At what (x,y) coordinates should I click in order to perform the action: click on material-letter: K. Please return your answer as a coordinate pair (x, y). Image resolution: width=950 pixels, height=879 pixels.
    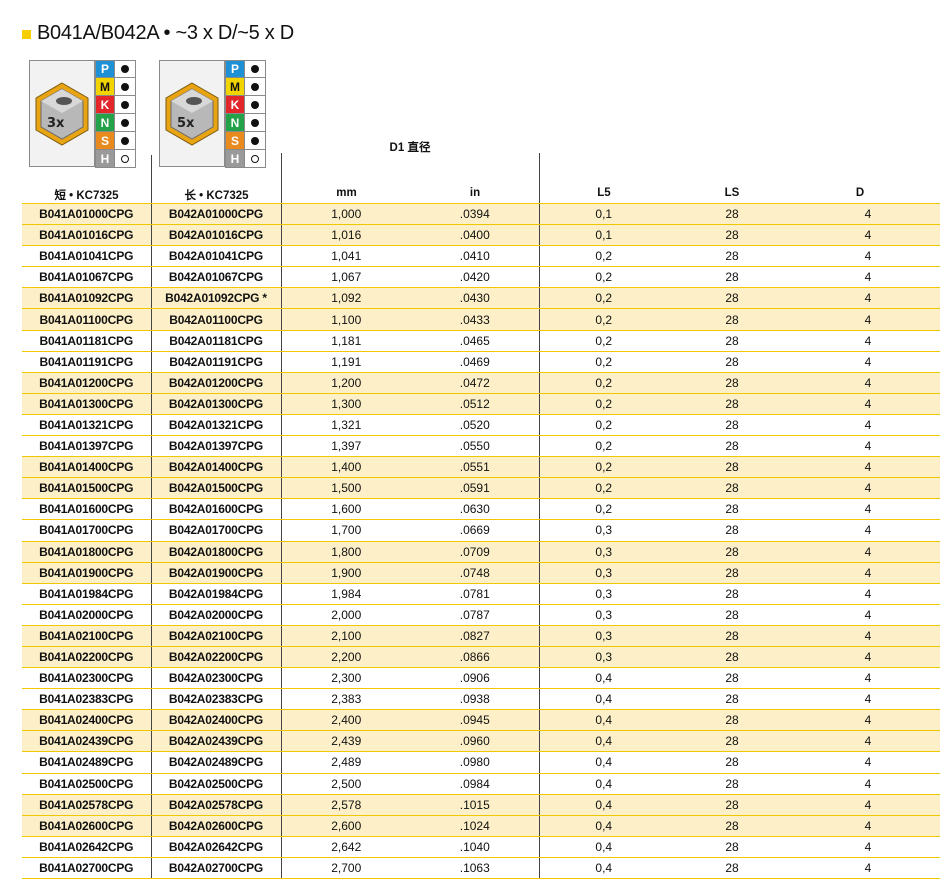
    Looking at the image, I should click on (105, 104).